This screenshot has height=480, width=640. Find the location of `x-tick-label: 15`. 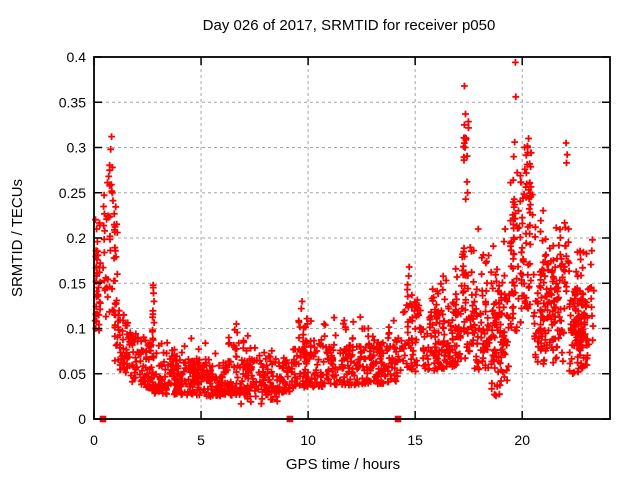

x-tick-label: 15 is located at coordinates (415, 440).